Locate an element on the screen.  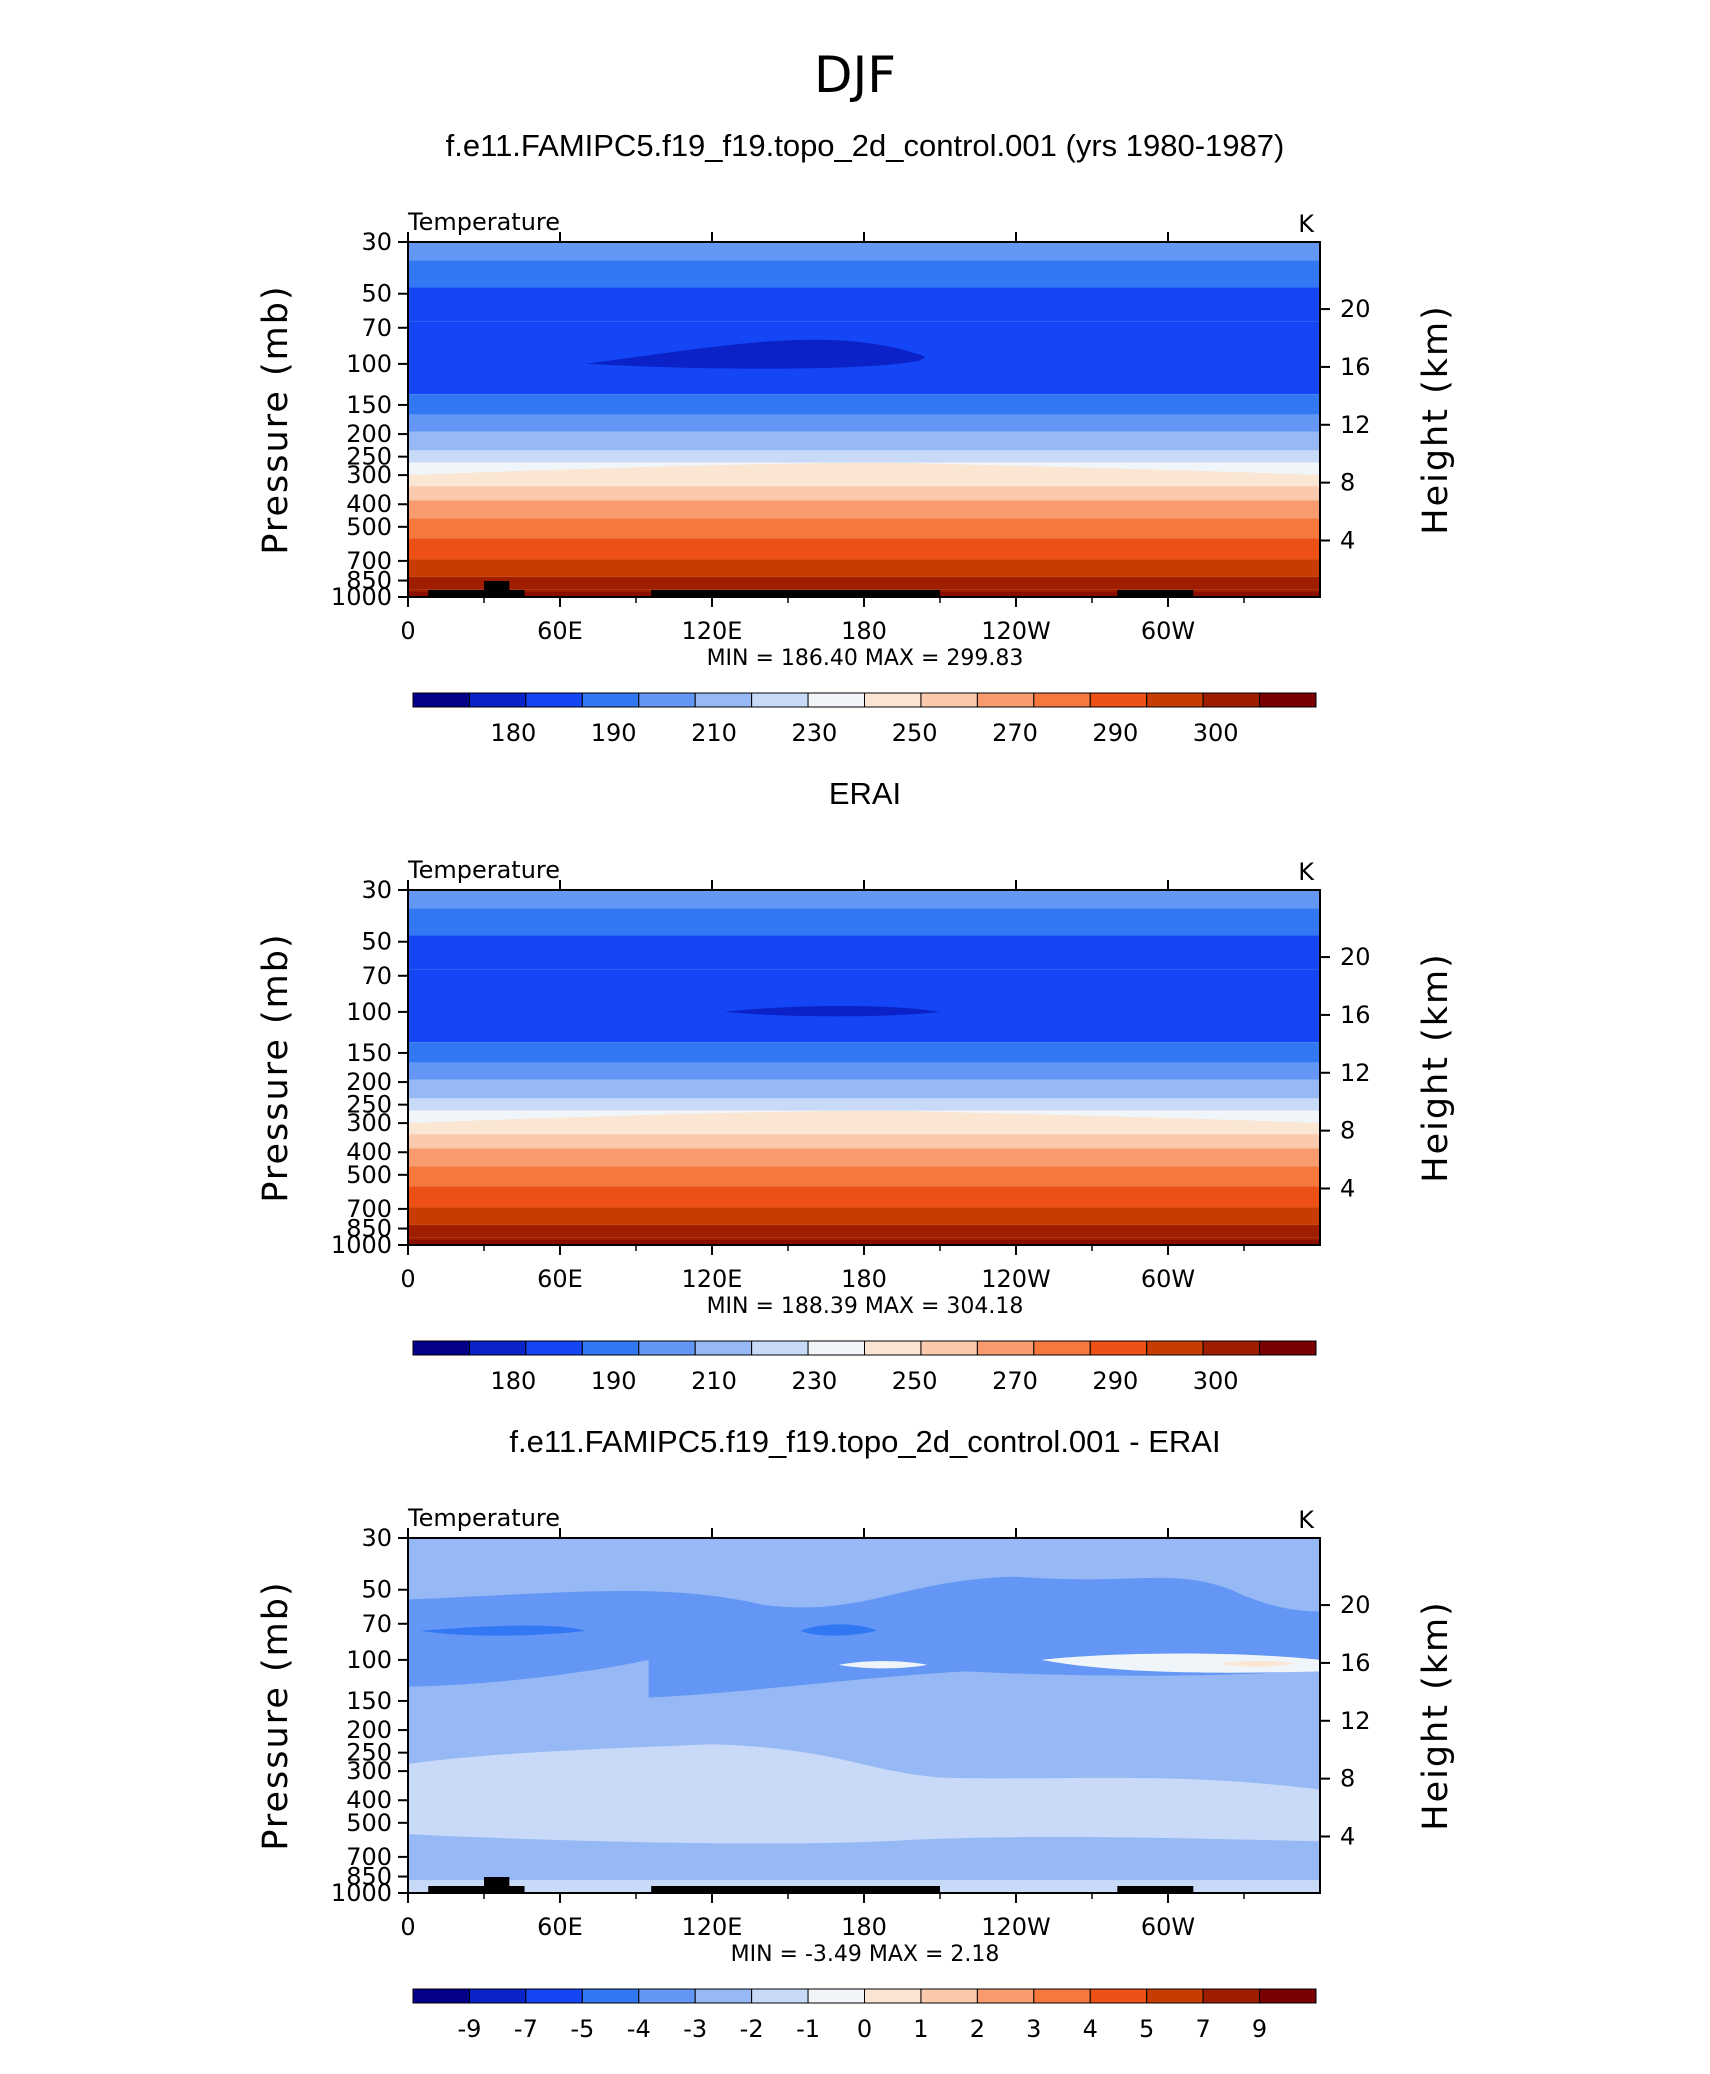
lon-tick-label: 180 is located at coordinates (864, 1927).